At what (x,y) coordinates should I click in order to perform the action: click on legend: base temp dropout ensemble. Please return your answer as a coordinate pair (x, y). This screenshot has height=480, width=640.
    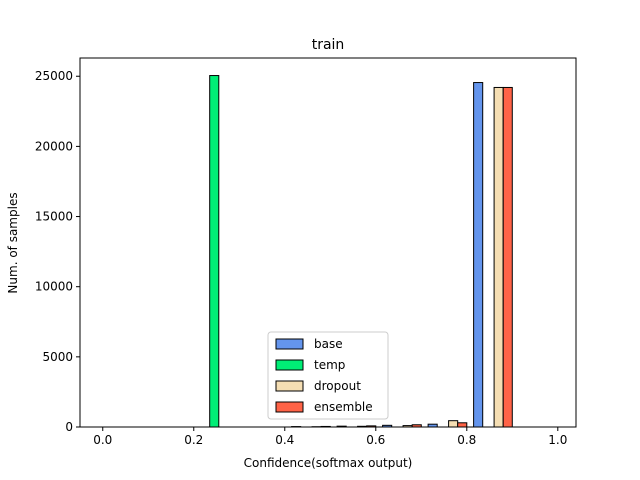
    Looking at the image, I should click on (328, 375).